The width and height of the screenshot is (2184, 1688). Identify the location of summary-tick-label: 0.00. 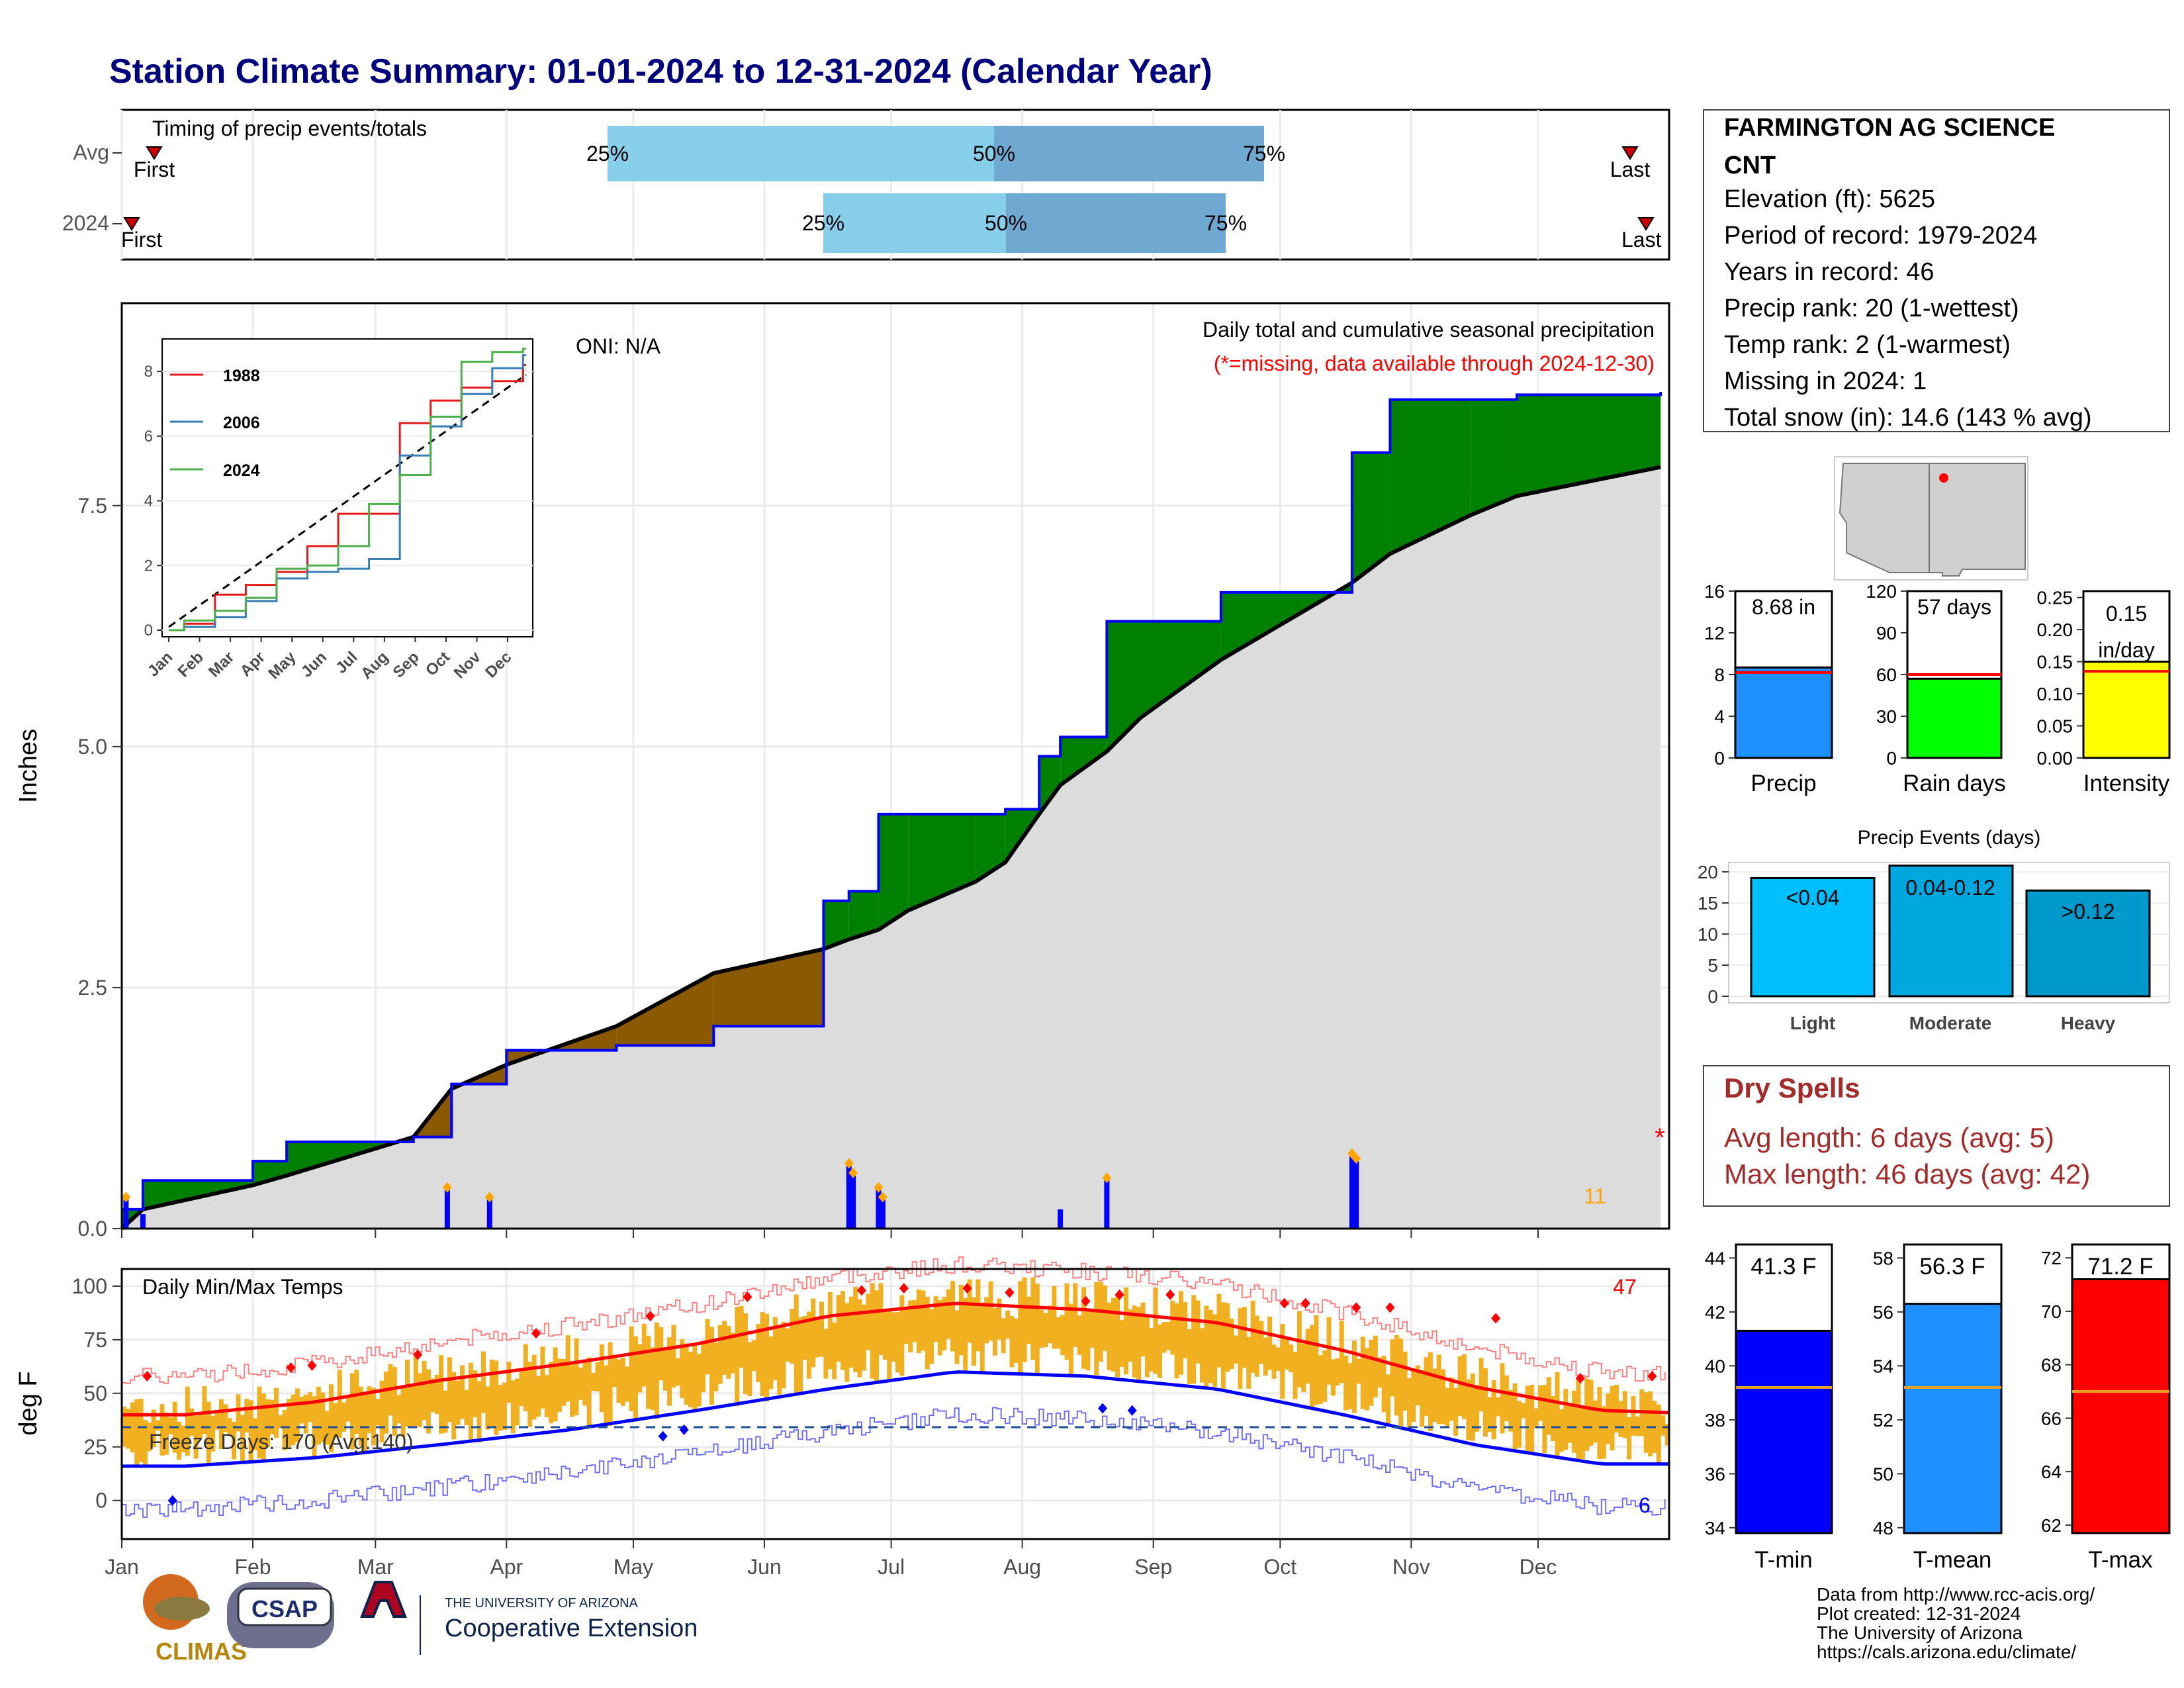
(2055, 758).